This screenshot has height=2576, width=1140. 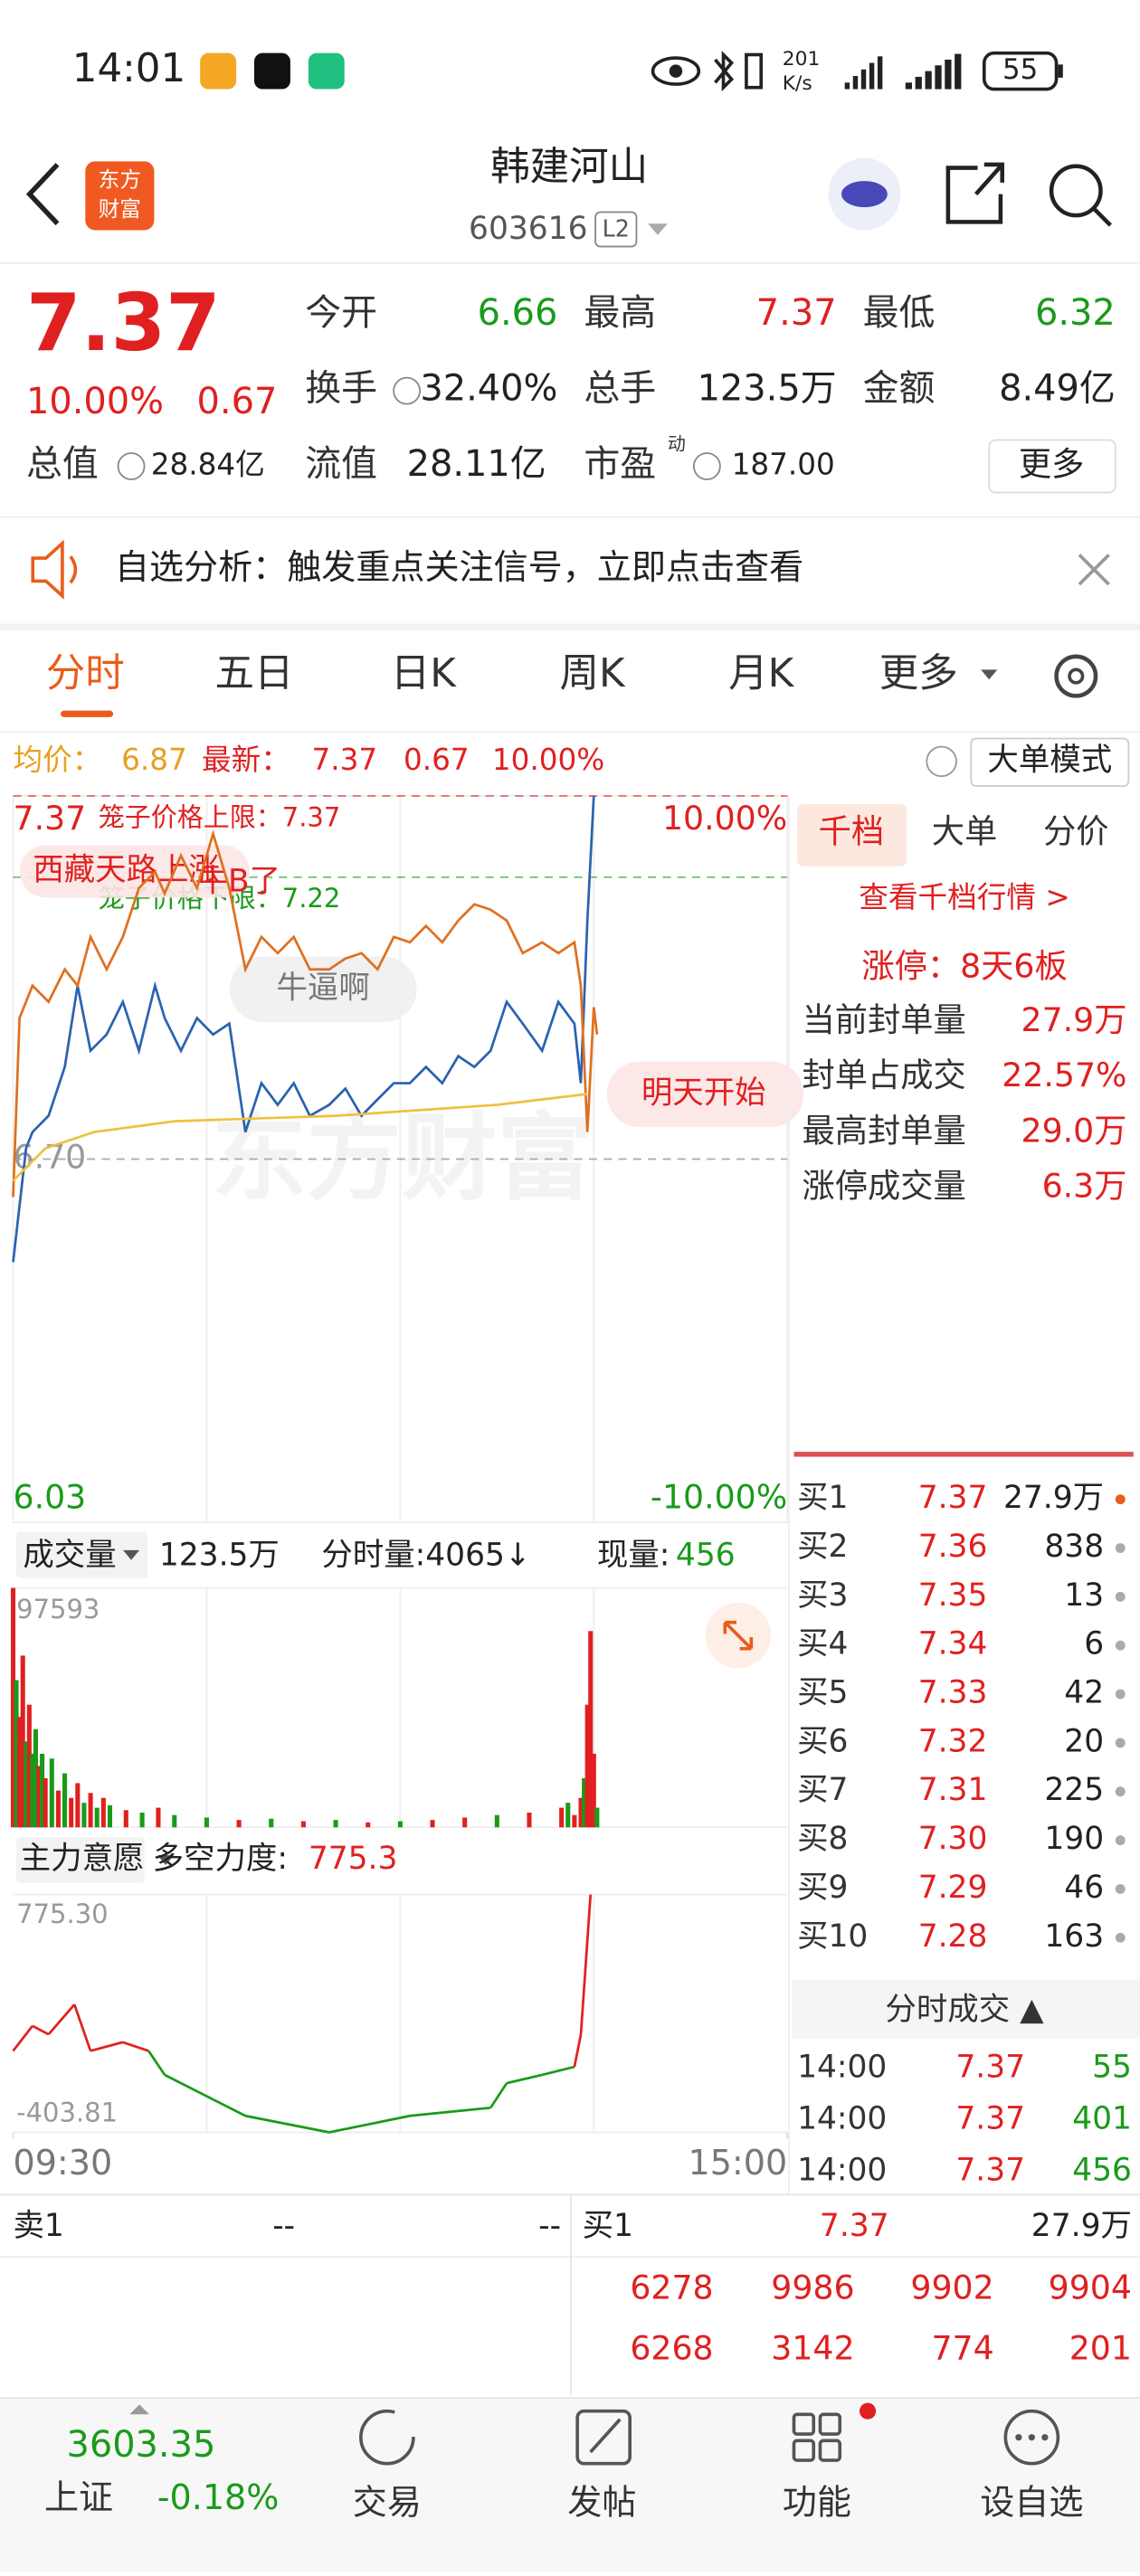 I want to click on order-queue: 6268, so click(x=671, y=2348).